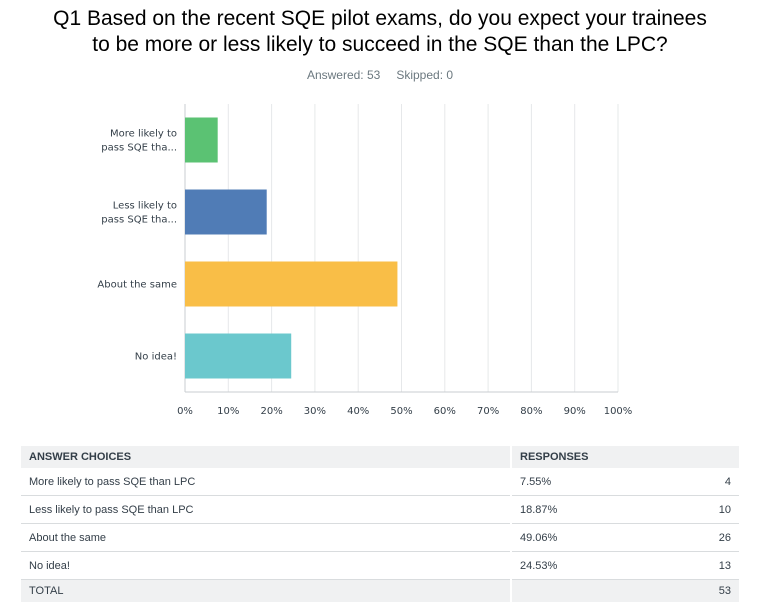 The image size is (760, 613). Describe the element at coordinates (699, 565) in the screenshot. I see `response-count: 13` at that location.